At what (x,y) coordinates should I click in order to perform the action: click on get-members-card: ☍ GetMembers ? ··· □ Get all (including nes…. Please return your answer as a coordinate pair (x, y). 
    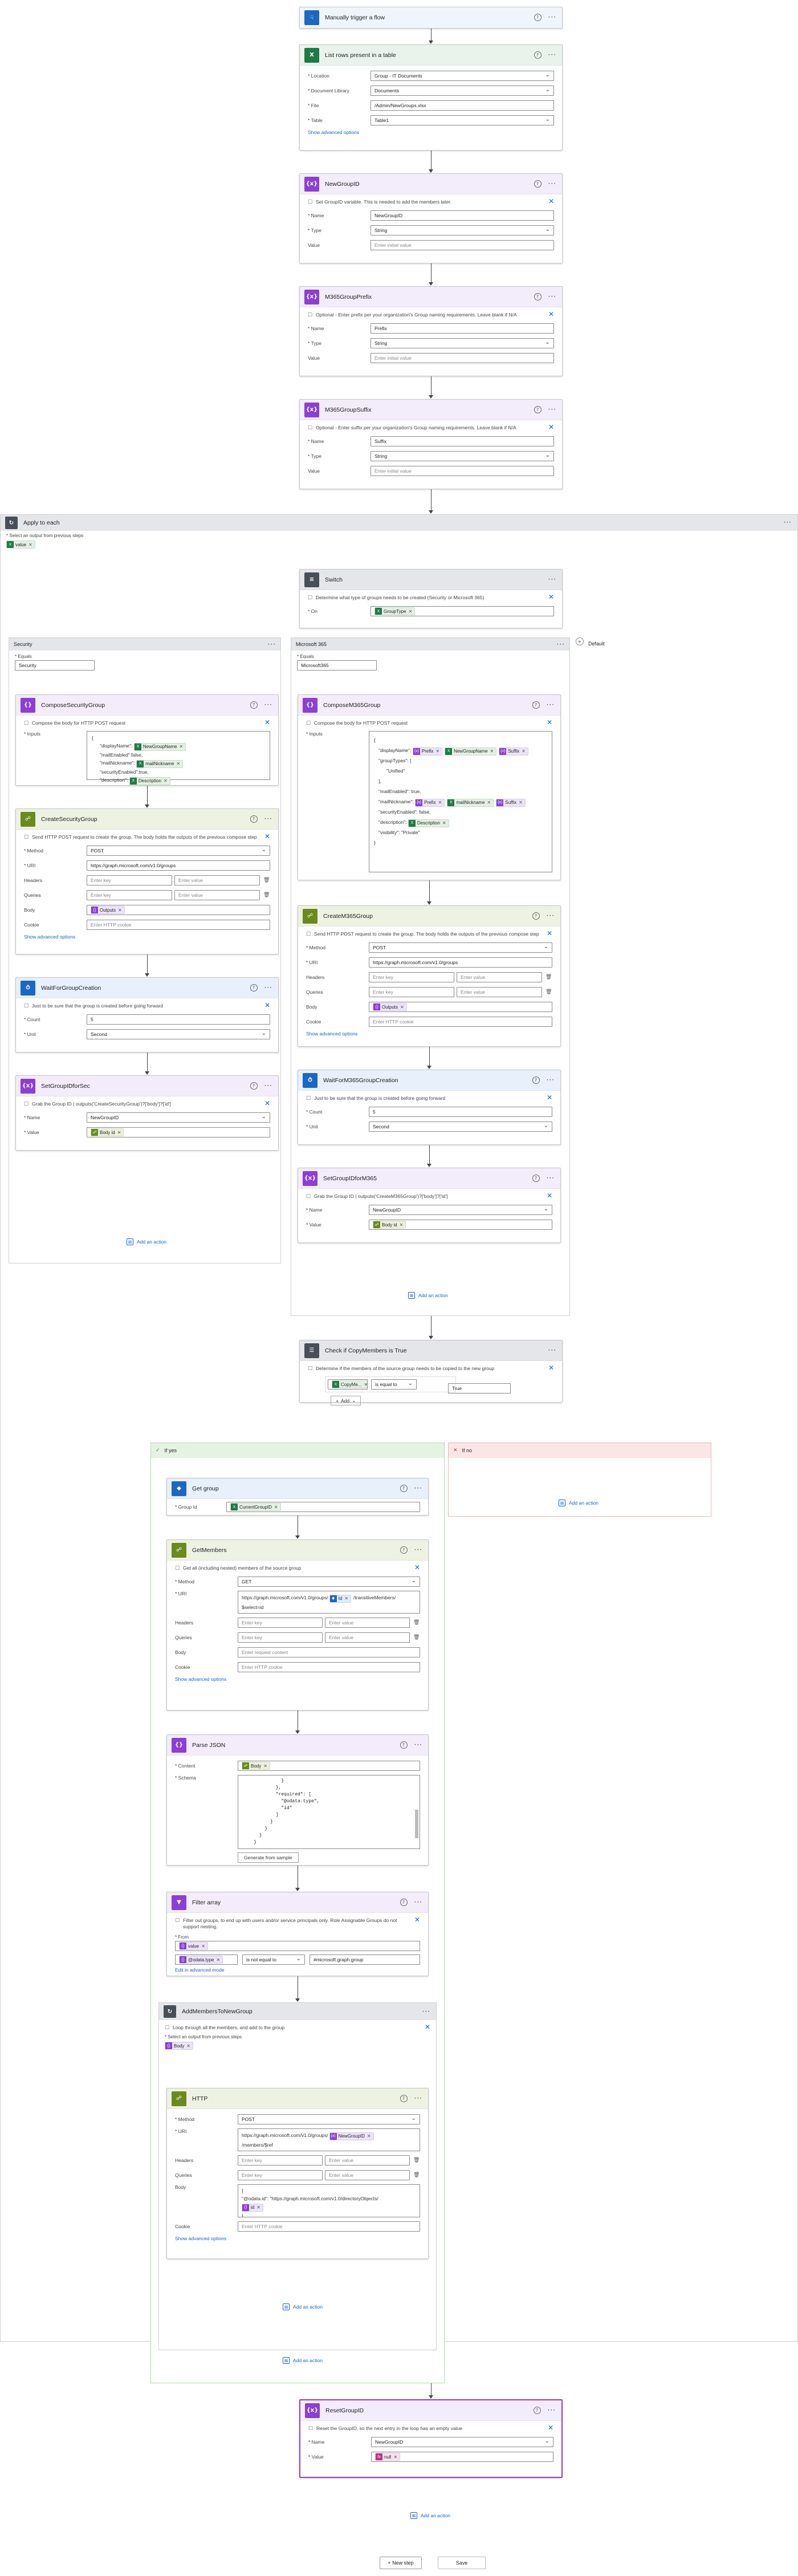
    Looking at the image, I should click on (297, 1624).